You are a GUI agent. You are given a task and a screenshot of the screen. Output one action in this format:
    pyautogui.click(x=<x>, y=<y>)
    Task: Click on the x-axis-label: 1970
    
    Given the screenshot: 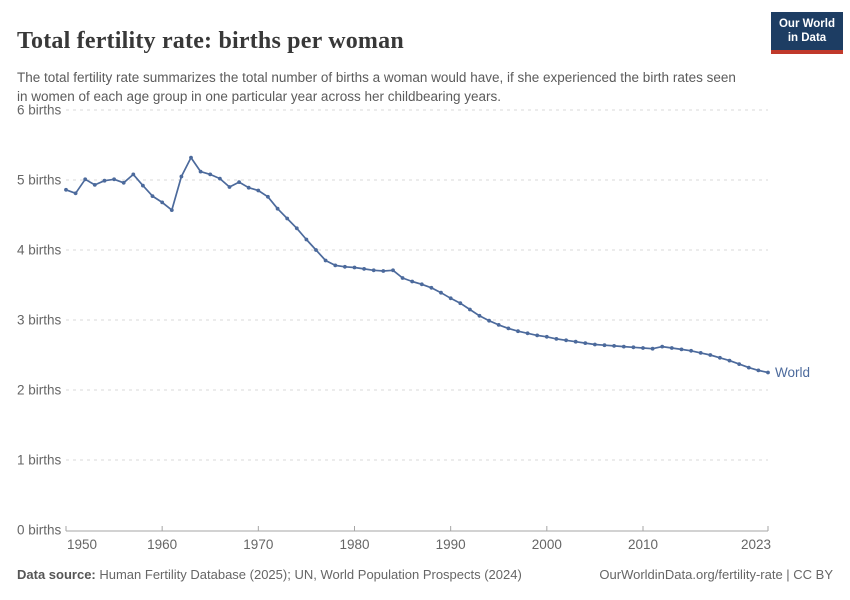 What is the action you would take?
    pyautogui.click(x=258, y=544)
    